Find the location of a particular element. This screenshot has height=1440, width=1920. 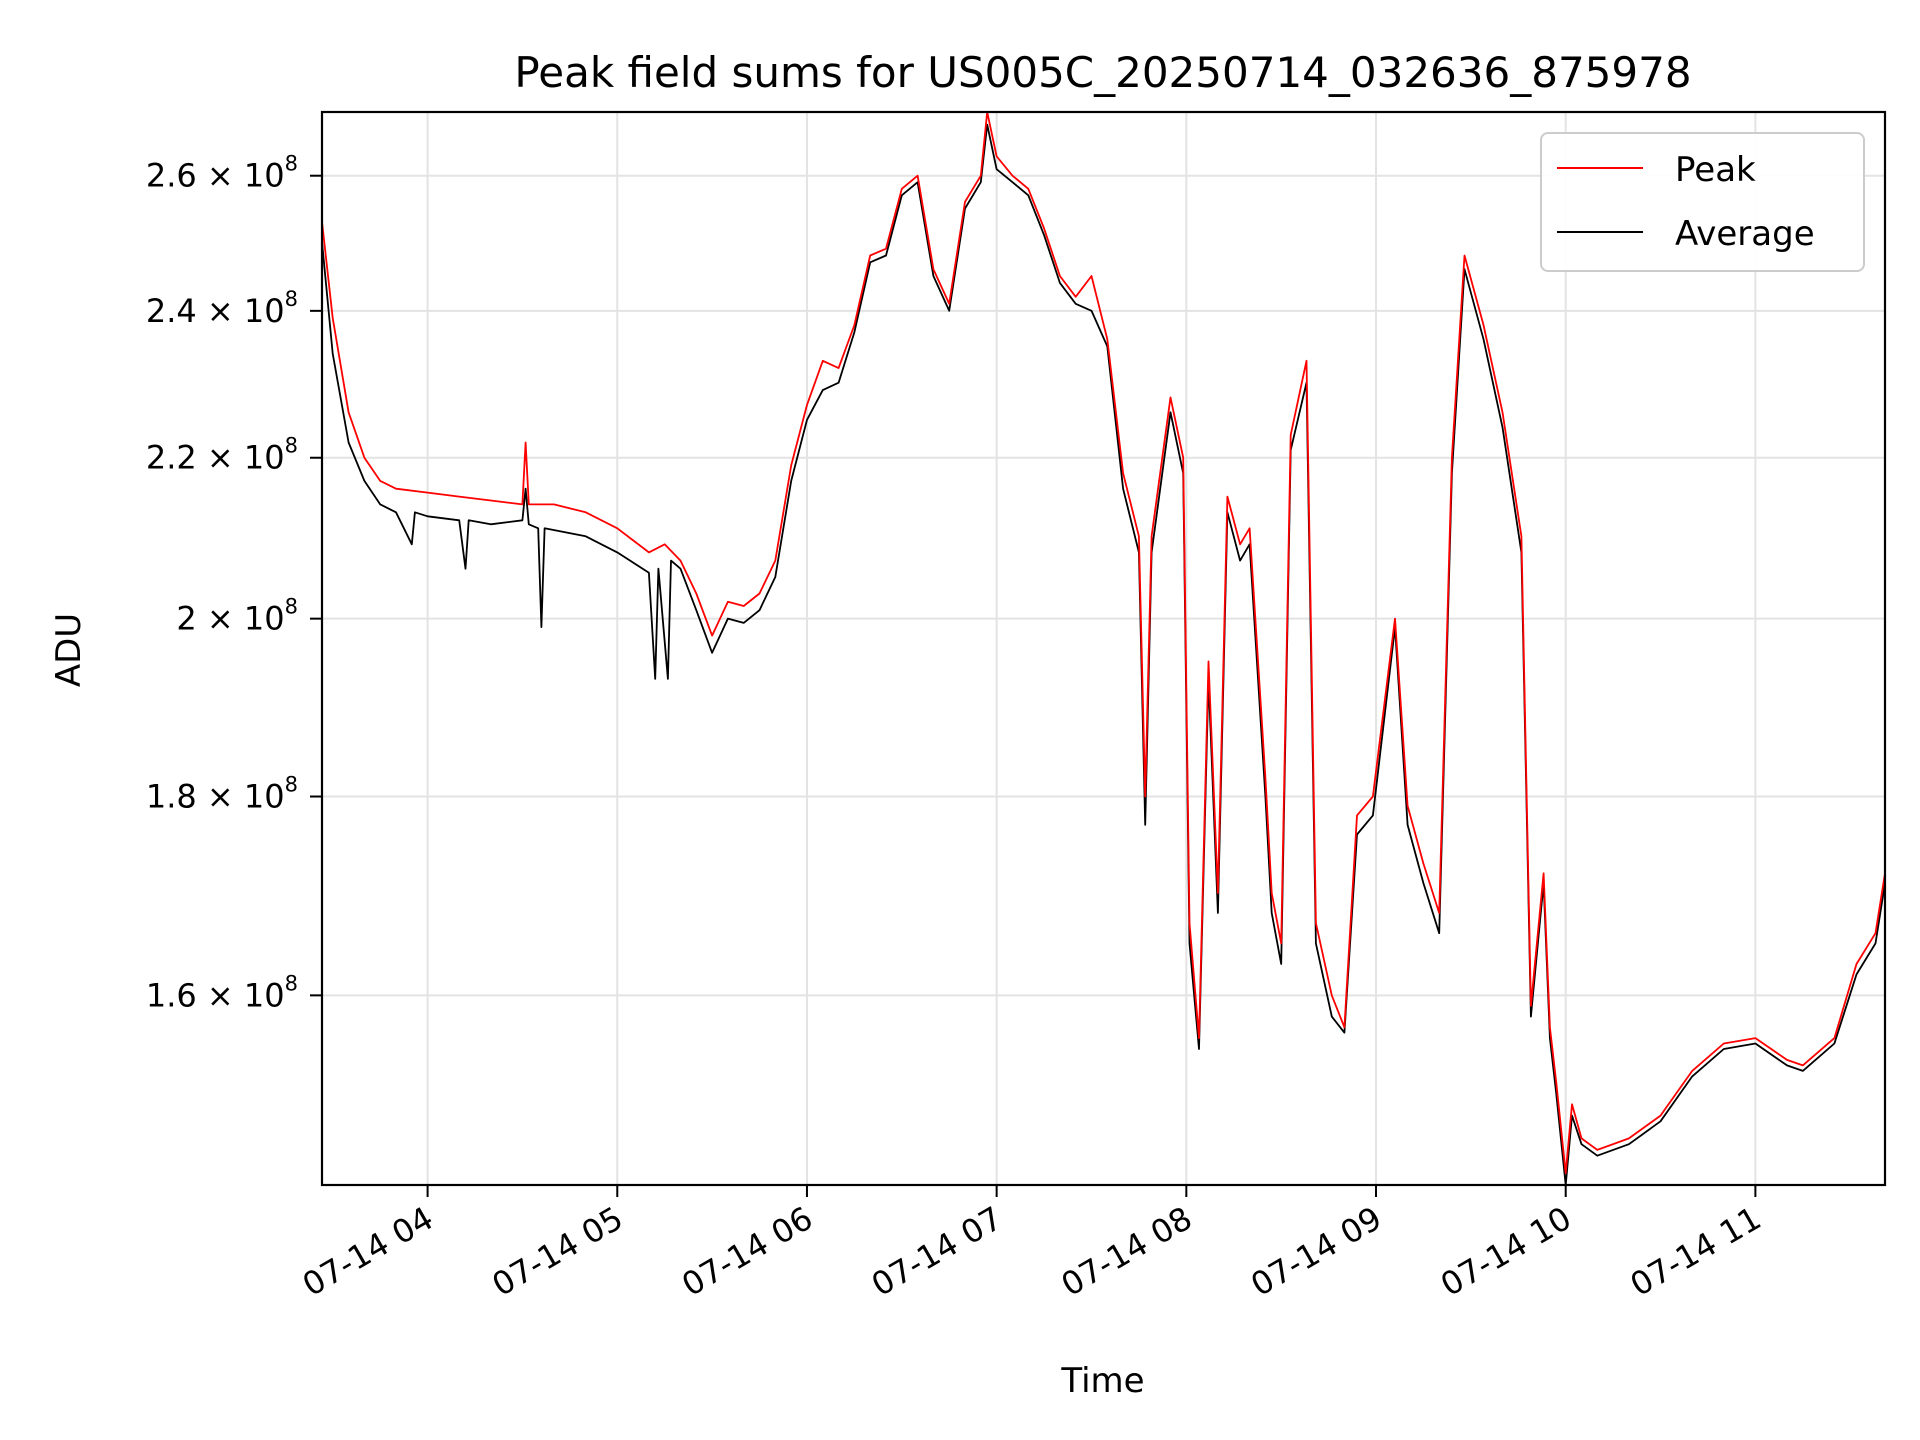

y-tick-label: 2.2 × 10⁸ is located at coordinates (222, 455).